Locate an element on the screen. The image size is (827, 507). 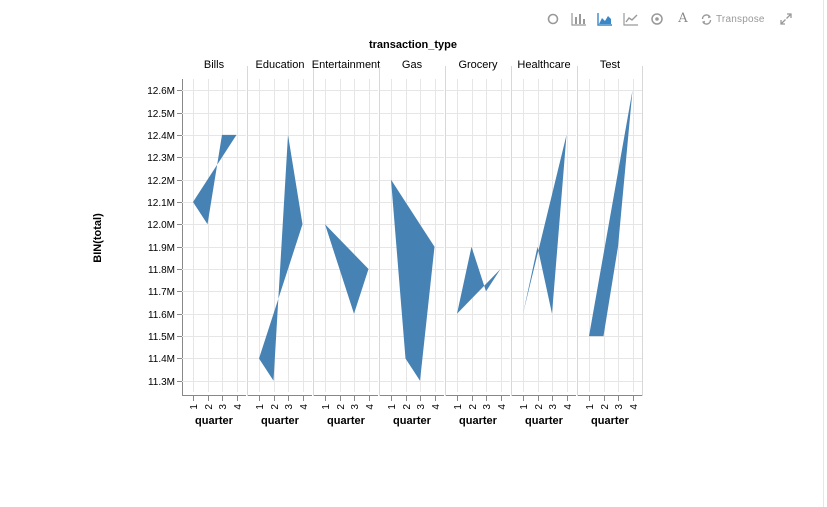
y-tick-label: 11.3M is located at coordinates (161, 382).